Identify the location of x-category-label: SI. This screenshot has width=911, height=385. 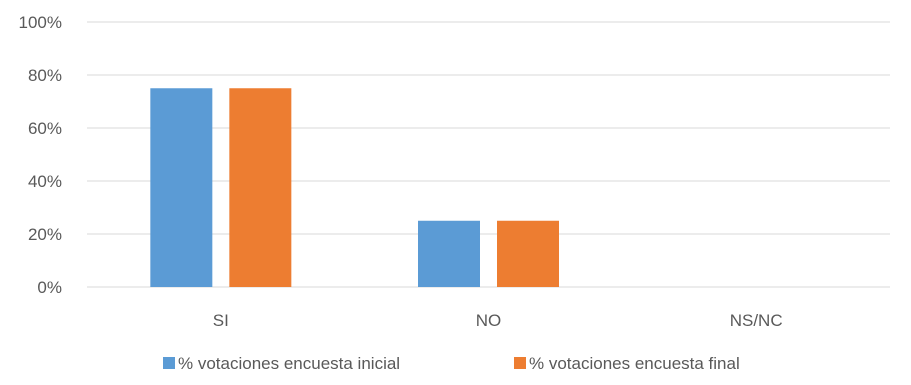
(221, 320).